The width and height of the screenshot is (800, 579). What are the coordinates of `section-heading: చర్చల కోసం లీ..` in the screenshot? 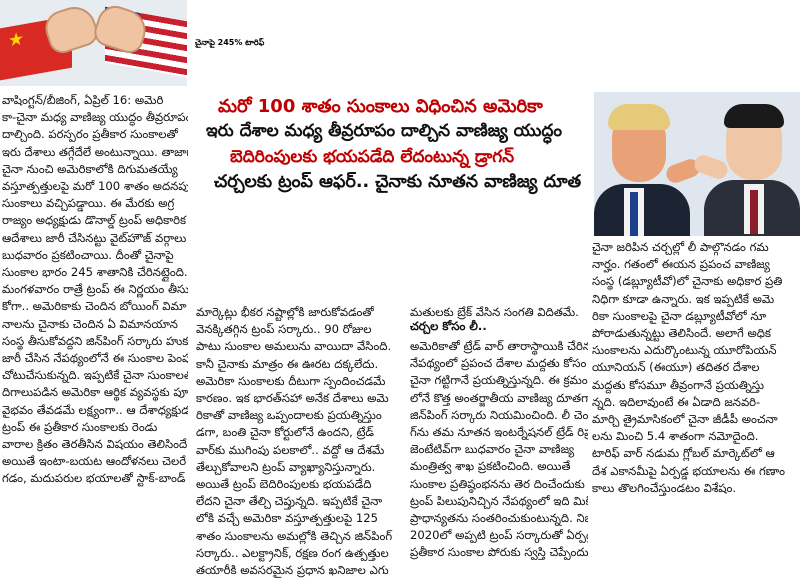 It's located at (448, 326).